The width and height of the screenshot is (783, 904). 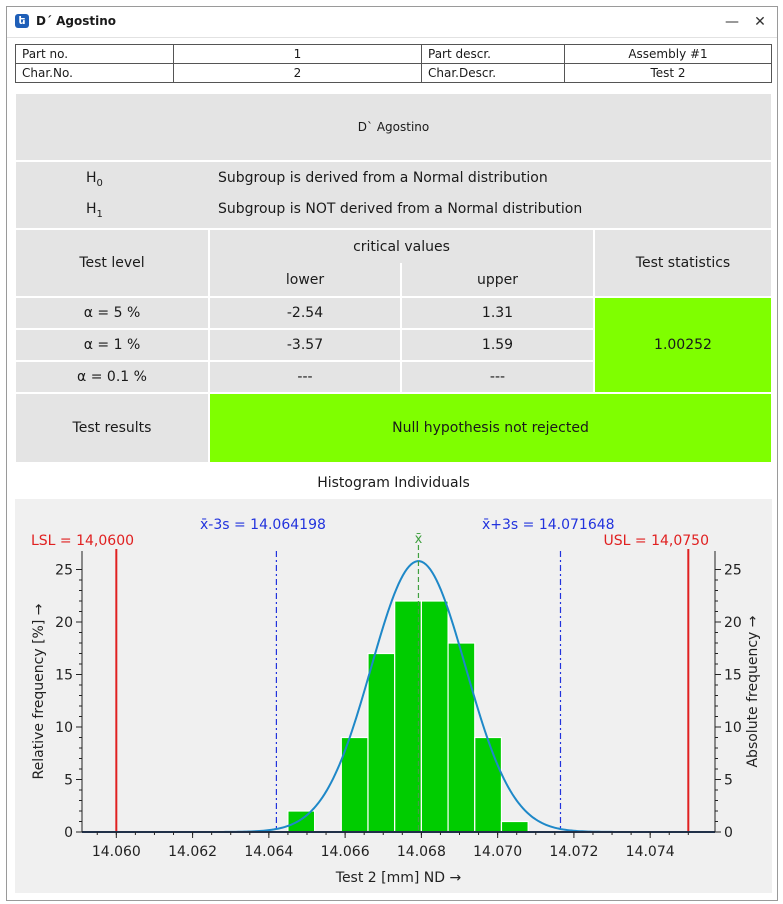 What do you see at coordinates (493, 54) in the screenshot?
I see `part-descr-label: Part descr.` at bounding box center [493, 54].